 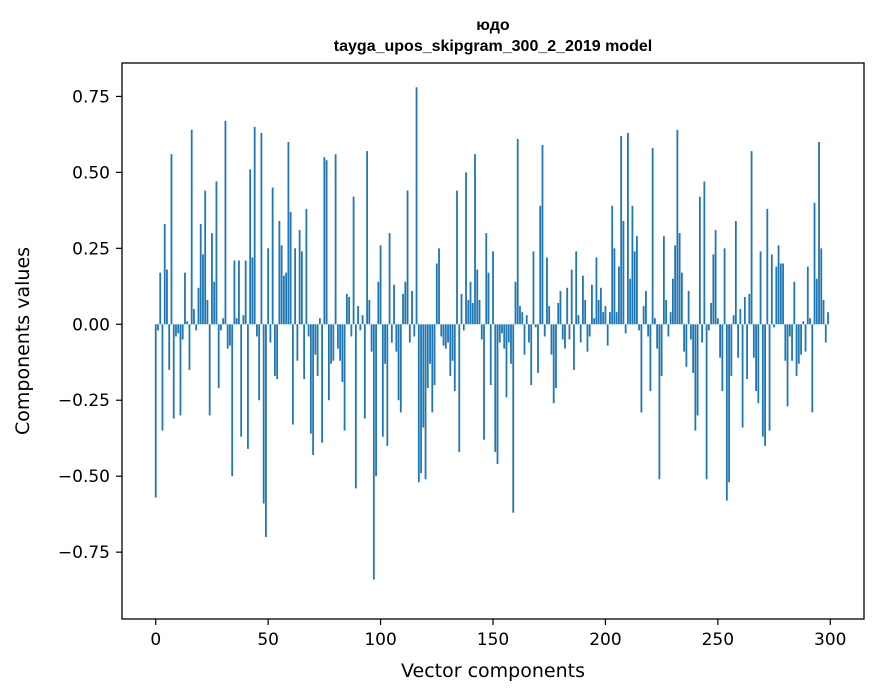 I want to click on x-axis-label: Vector components, so click(x=493, y=671).